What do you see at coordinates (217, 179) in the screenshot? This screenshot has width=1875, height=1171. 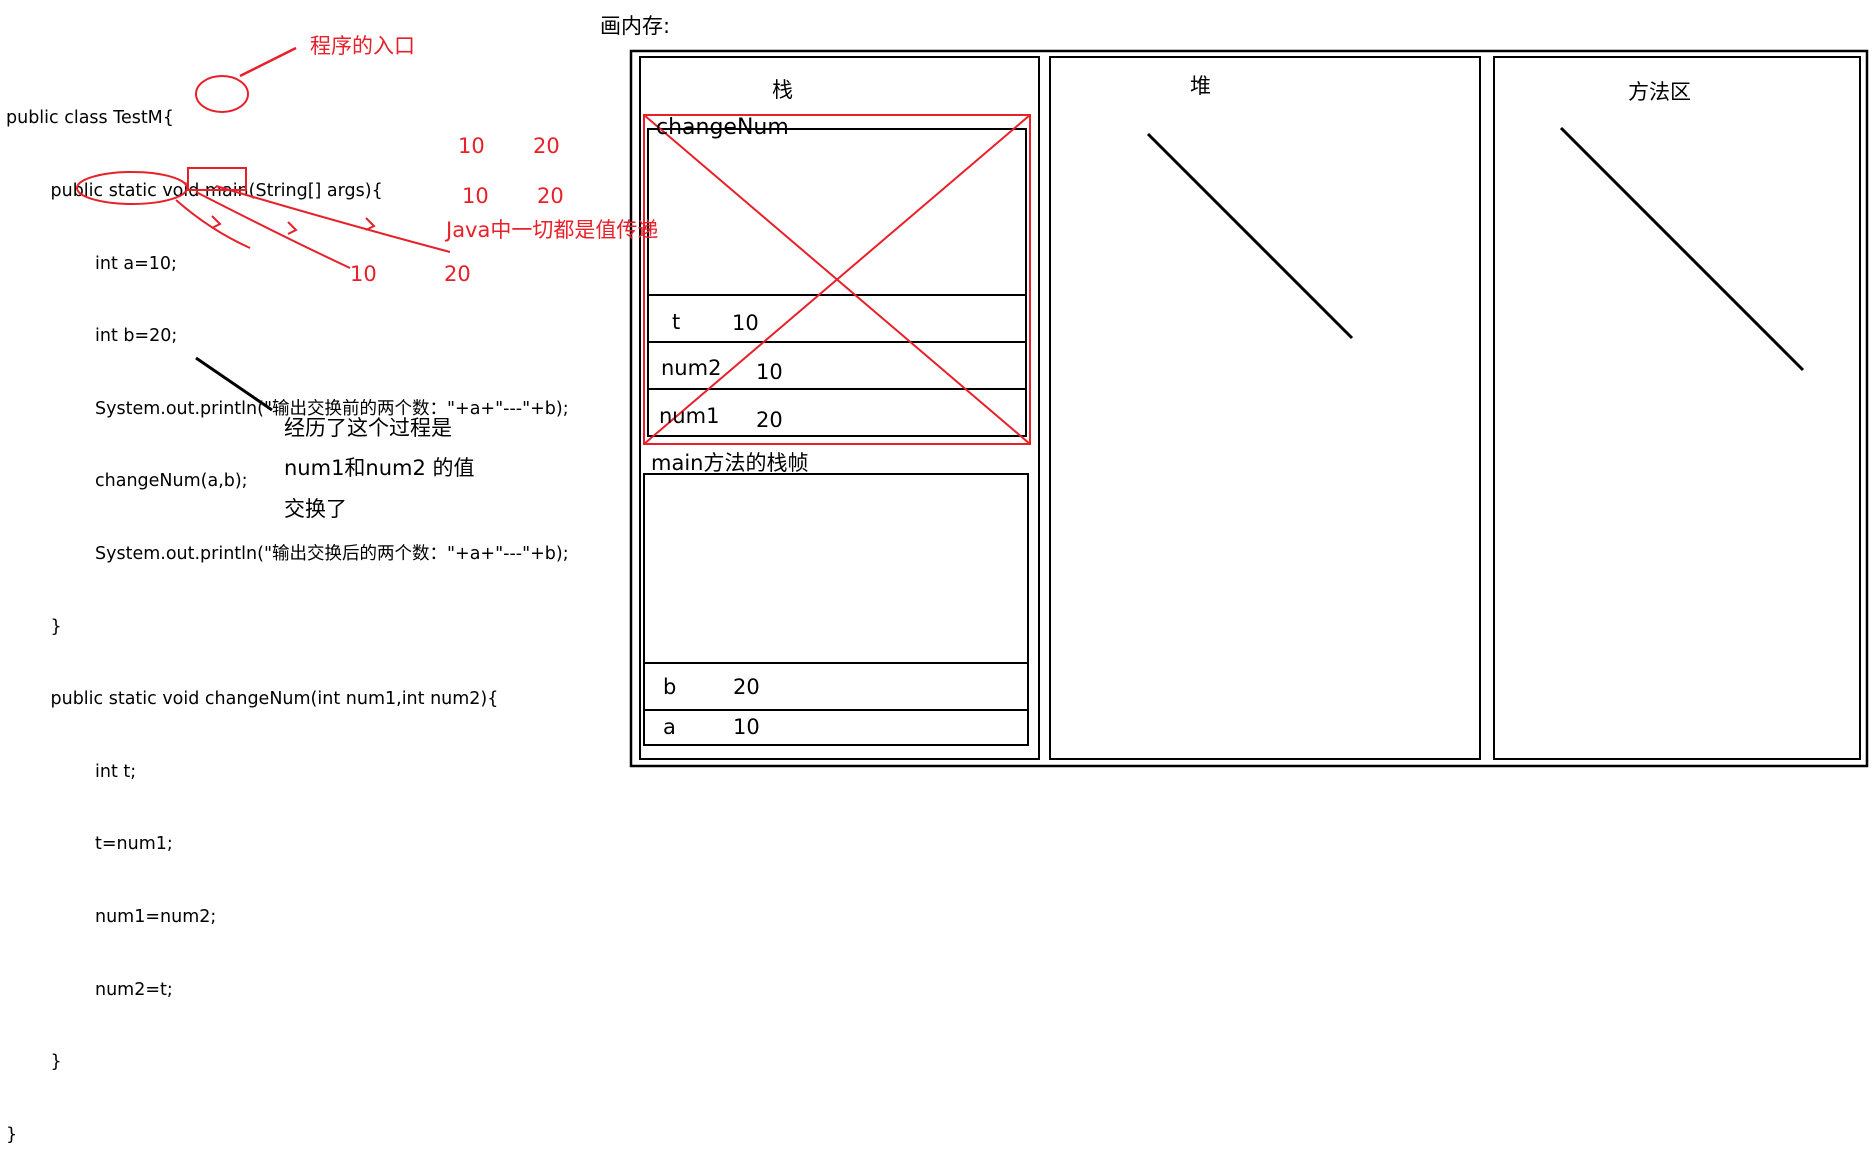 I see `args-box` at bounding box center [217, 179].